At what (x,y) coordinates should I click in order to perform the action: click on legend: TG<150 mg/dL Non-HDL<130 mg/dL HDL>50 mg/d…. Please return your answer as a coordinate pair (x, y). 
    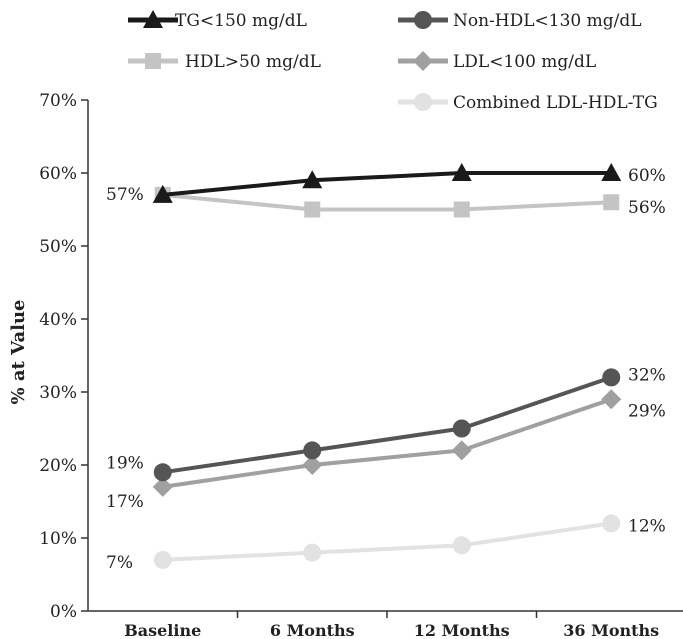
    Looking at the image, I should click on (393, 61).